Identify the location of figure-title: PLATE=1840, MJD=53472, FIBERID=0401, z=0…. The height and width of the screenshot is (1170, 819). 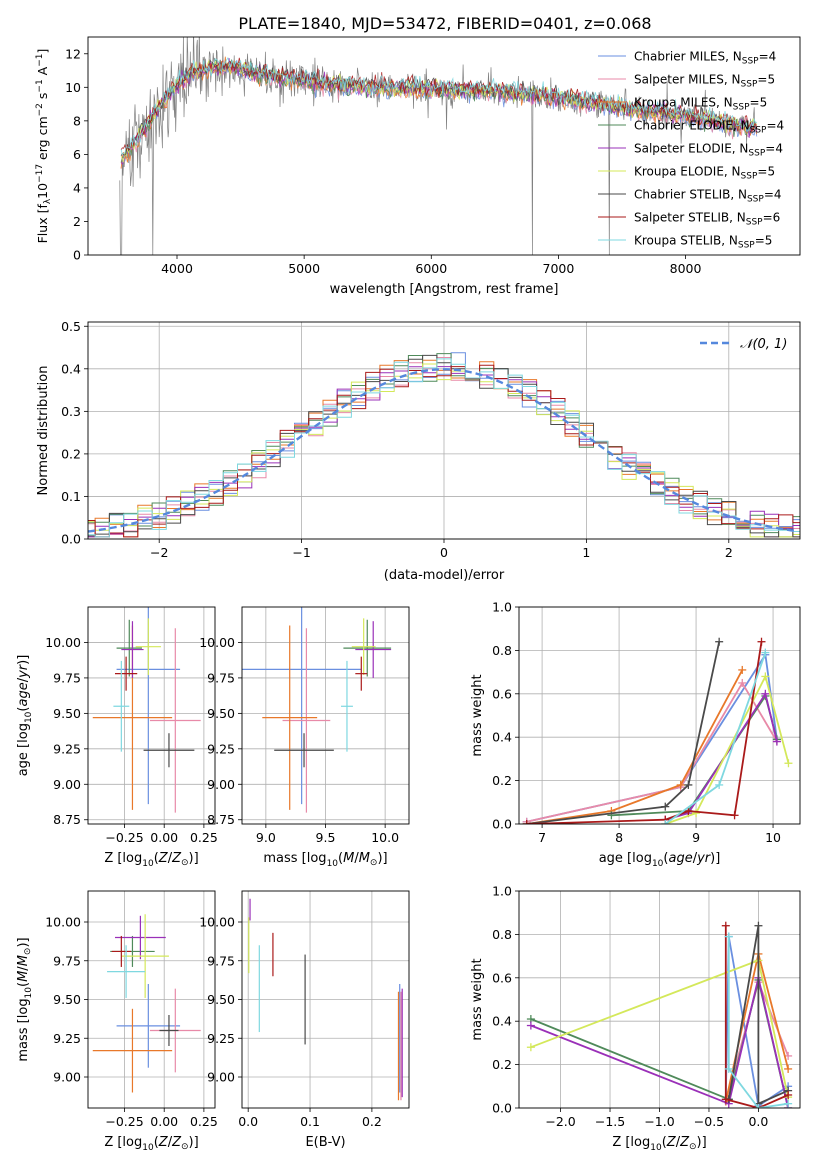
(444, 23).